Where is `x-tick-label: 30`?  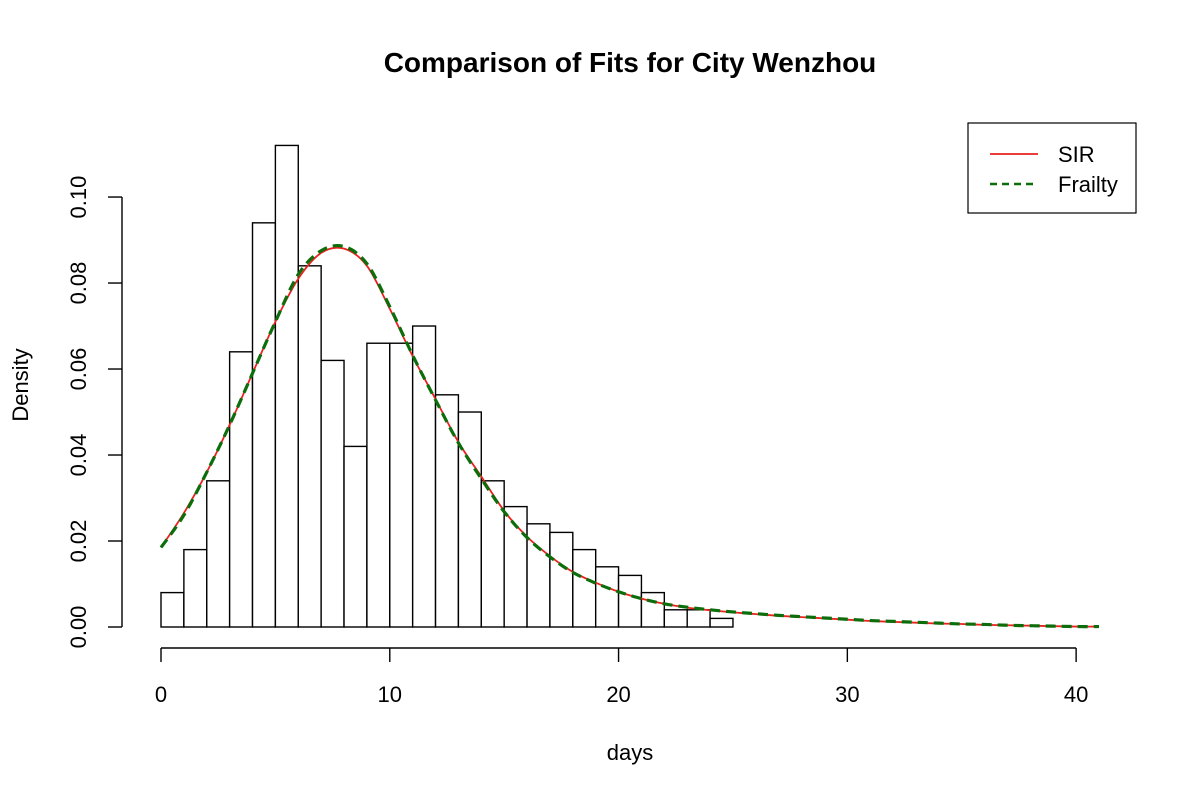 x-tick-label: 30 is located at coordinates (847, 694).